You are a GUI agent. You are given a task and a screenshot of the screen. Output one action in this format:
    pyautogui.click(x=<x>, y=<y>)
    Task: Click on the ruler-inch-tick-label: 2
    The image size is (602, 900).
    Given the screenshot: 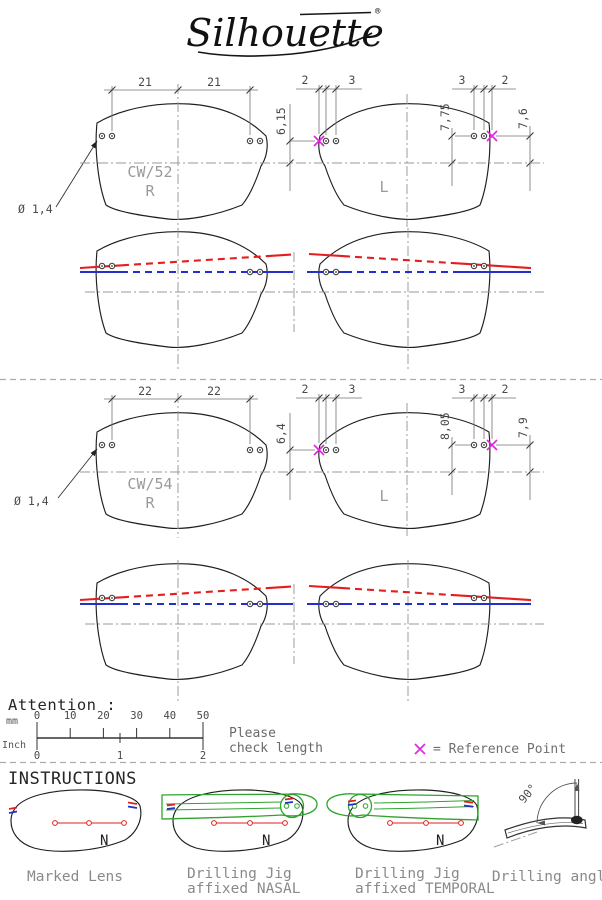 What is the action you would take?
    pyautogui.click(x=203, y=756)
    